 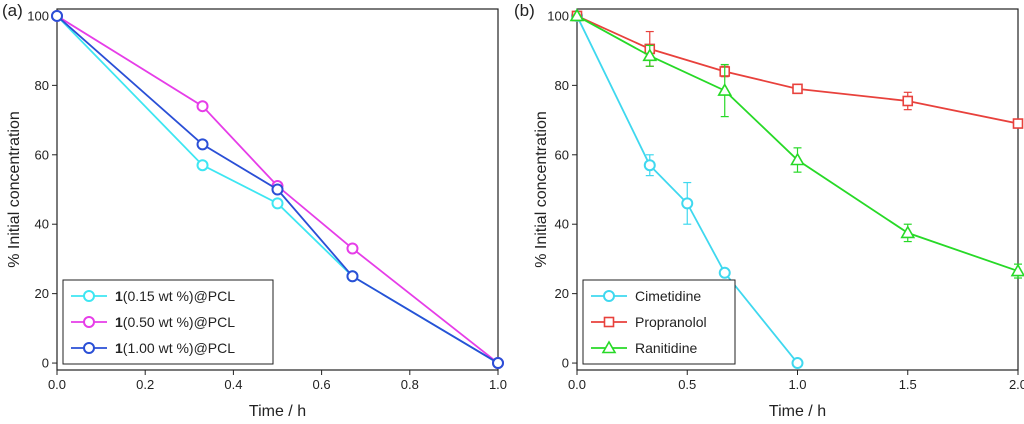 What do you see at coordinates (908, 384) in the screenshot?
I see `x-tick-label: 1.5` at bounding box center [908, 384].